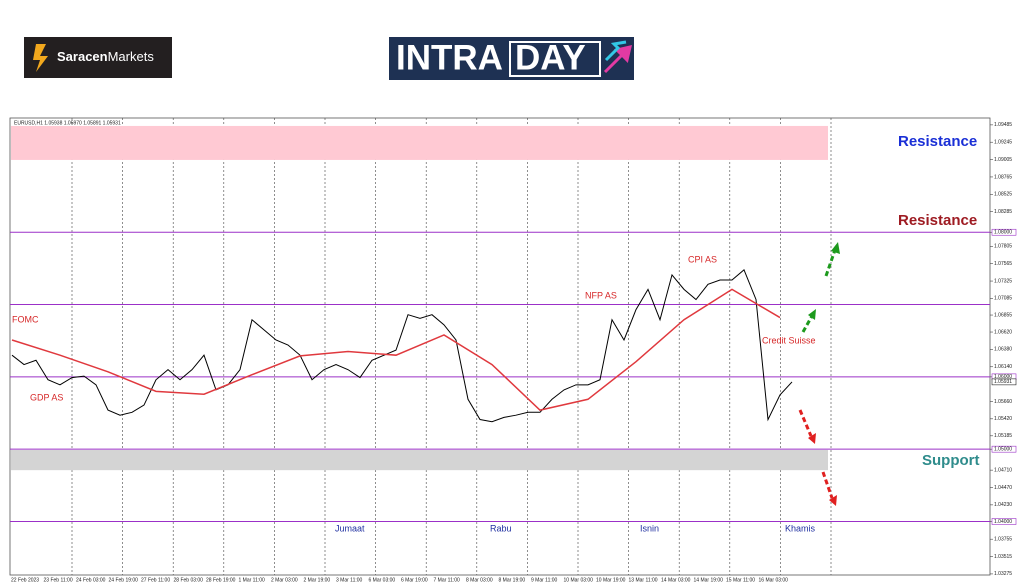 This screenshot has width=1024, height=587. What do you see at coordinates (221, 580) in the screenshot?
I see `x-tick-label: 28 Feb 19:00` at bounding box center [221, 580].